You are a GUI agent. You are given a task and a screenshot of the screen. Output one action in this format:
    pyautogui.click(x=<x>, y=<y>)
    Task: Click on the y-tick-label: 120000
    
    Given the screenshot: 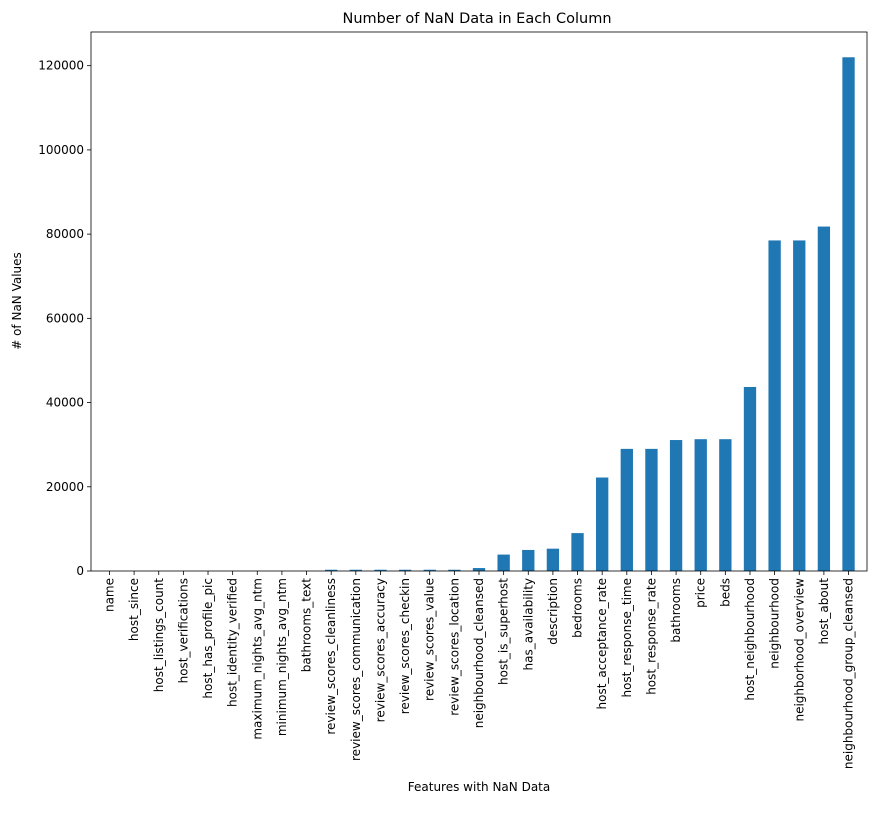 What is the action you would take?
    pyautogui.click(x=61, y=66)
    